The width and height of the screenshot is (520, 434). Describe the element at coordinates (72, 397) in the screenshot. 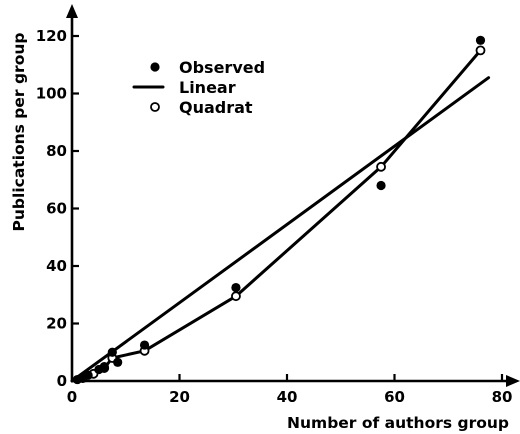

I see `x-tick-label: 0` at that location.